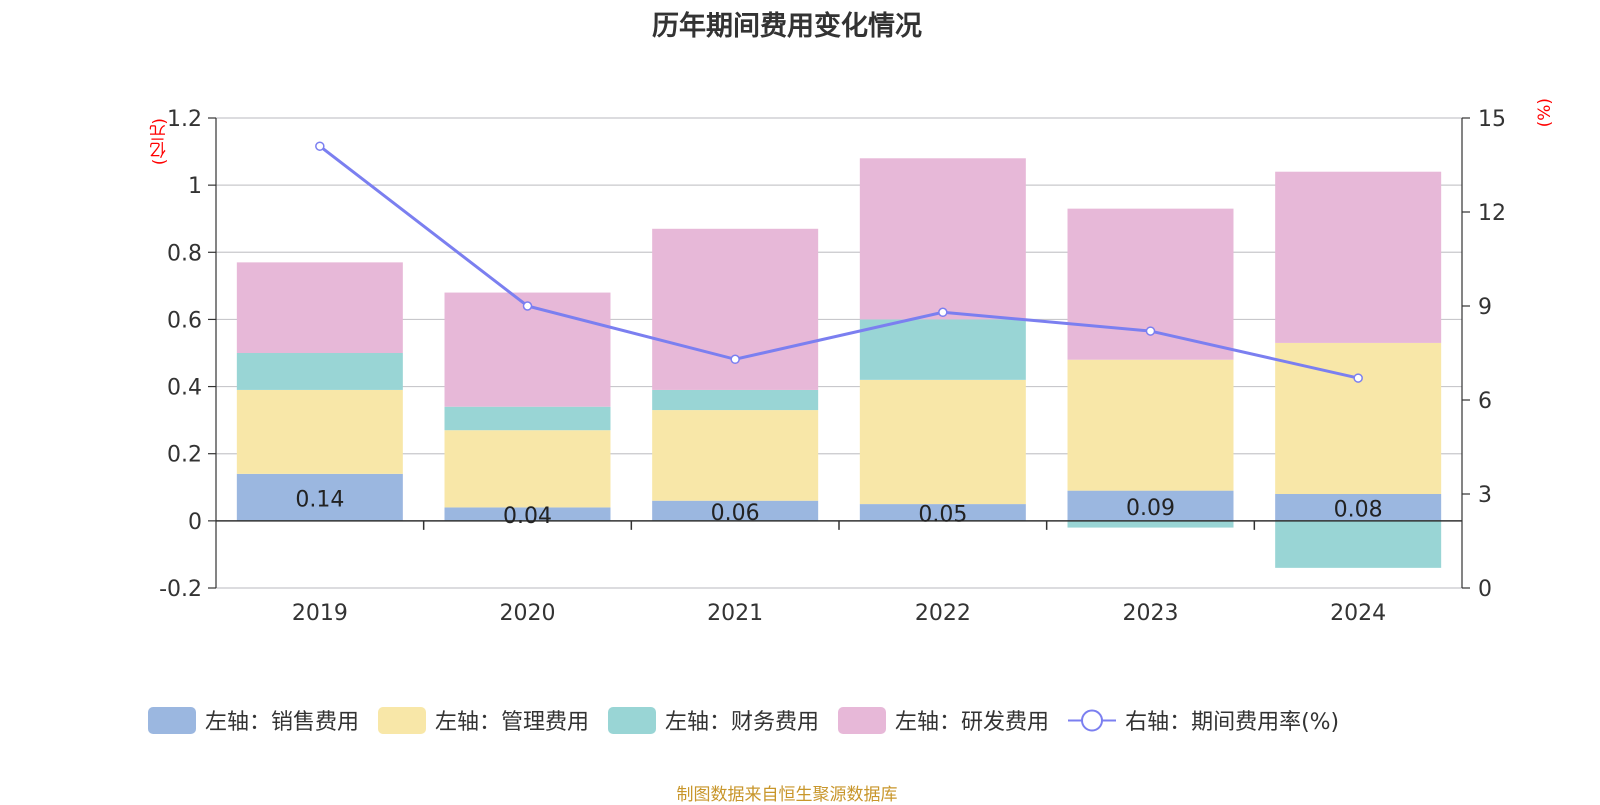 The width and height of the screenshot is (1600, 805). Describe the element at coordinates (1485, 495) in the screenshot. I see `right-axis-tick-label: 3` at that location.